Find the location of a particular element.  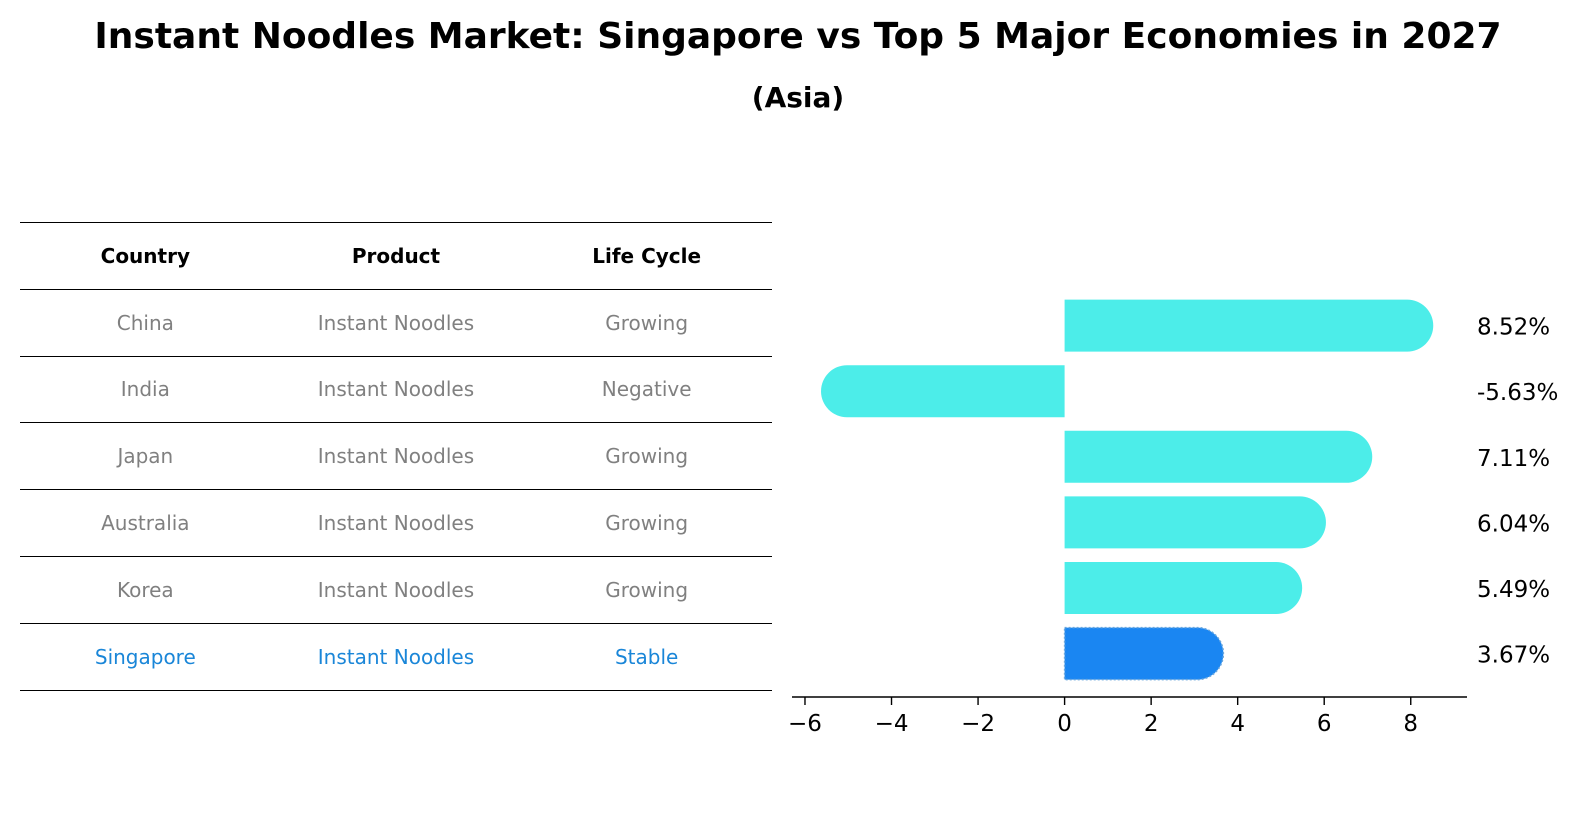

table-row-highlighted: Singapore Instant Noodles Stable is located at coordinates (396, 656).